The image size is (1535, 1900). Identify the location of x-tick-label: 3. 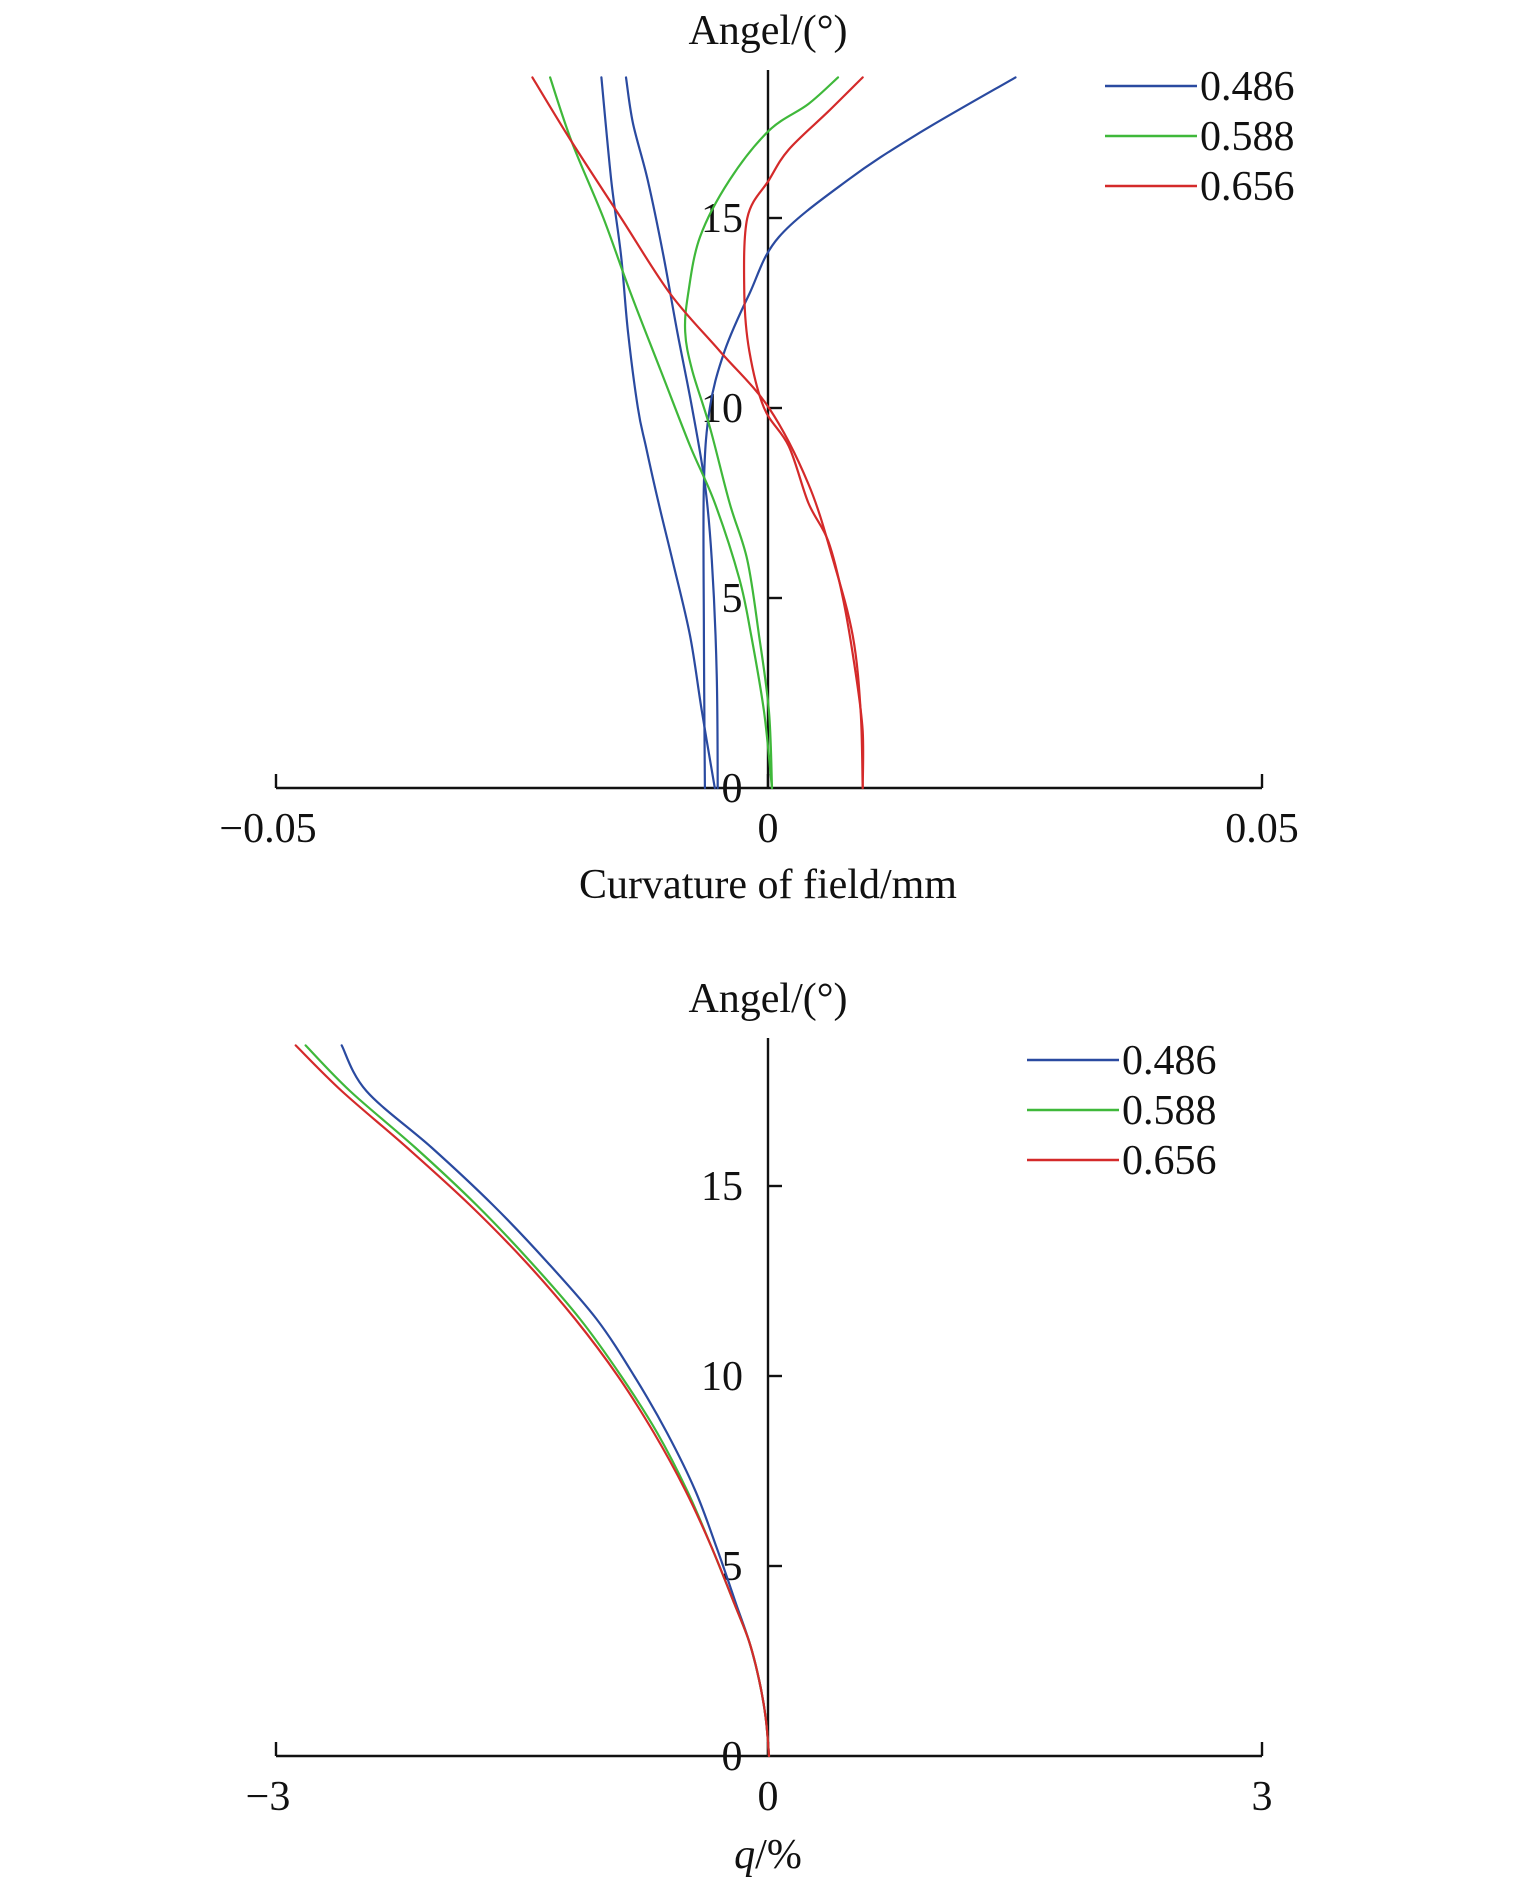
(1262, 1797).